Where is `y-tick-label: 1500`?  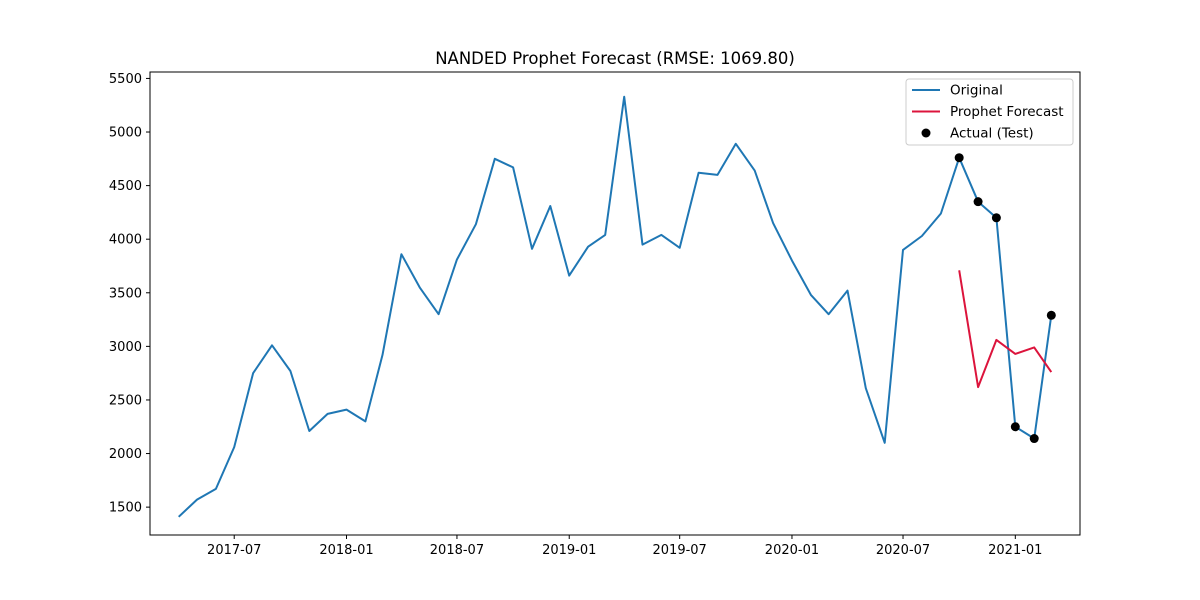 y-tick-label: 1500 is located at coordinates (125, 508).